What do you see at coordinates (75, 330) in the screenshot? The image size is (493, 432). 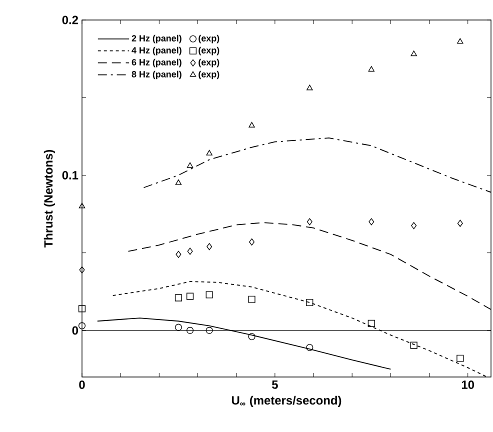 I see `y-tick-label: 0` at bounding box center [75, 330].